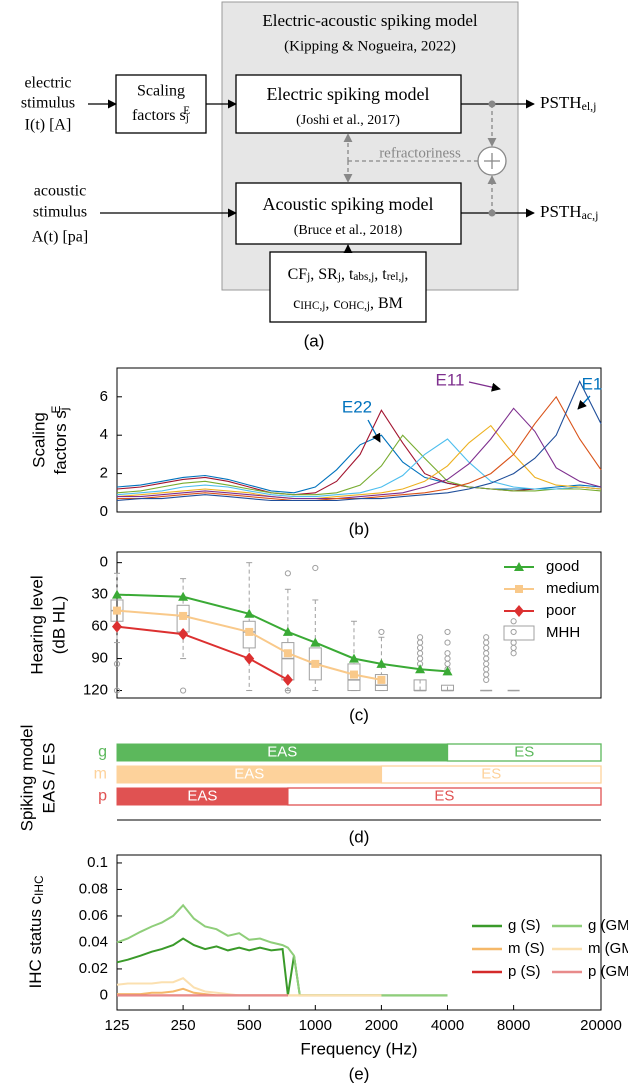  I want to click on parameters-box, so click(348, 287).